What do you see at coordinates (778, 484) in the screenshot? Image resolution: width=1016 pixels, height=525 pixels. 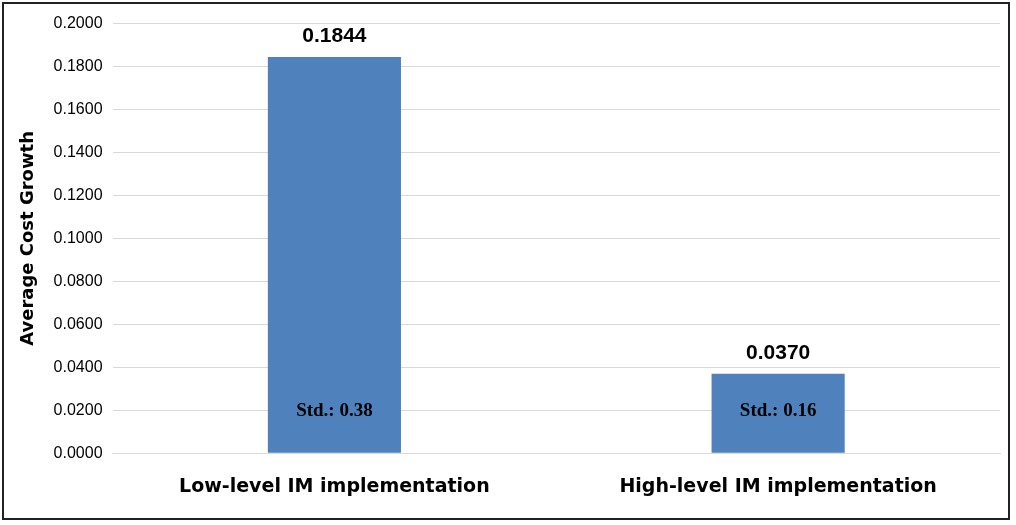 I see `x-tick-label: High-level IM implementation` at bounding box center [778, 484].